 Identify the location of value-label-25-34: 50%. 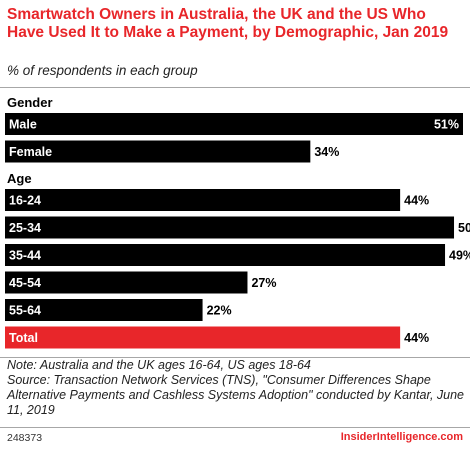
(464, 228).